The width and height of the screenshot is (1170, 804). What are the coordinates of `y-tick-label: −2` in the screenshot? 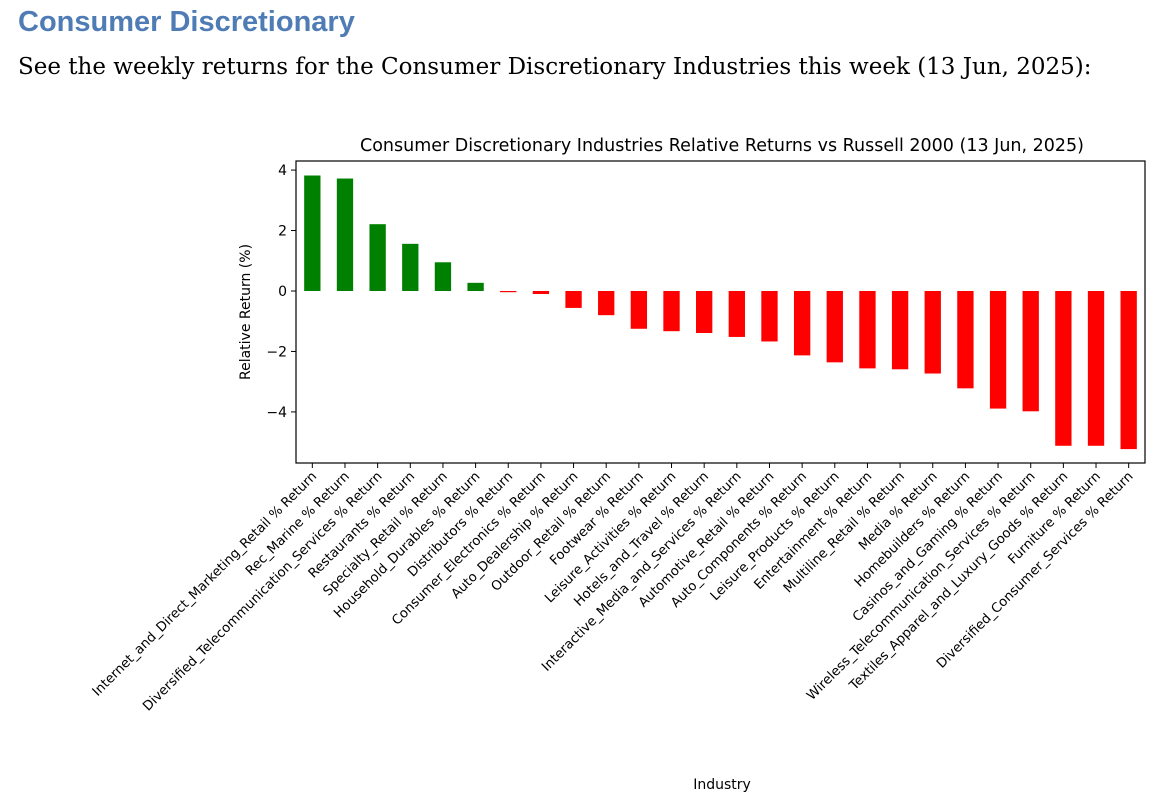 It's located at (276, 352).